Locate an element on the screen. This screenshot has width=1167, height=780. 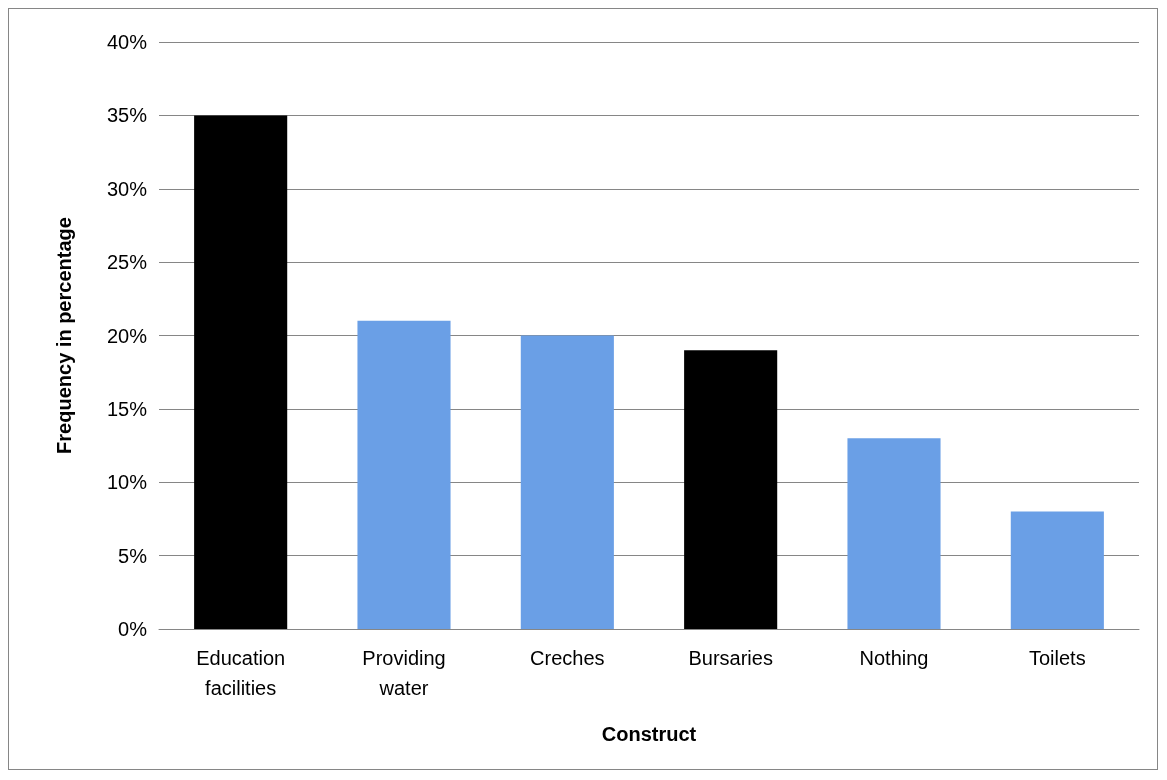
x-tick-label: Toilets is located at coordinates (1057, 658).